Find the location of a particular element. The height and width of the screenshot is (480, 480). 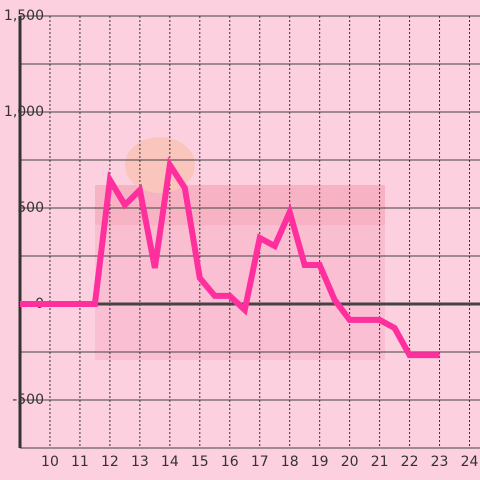

y-tick-label: -500 is located at coordinates (28, 400).